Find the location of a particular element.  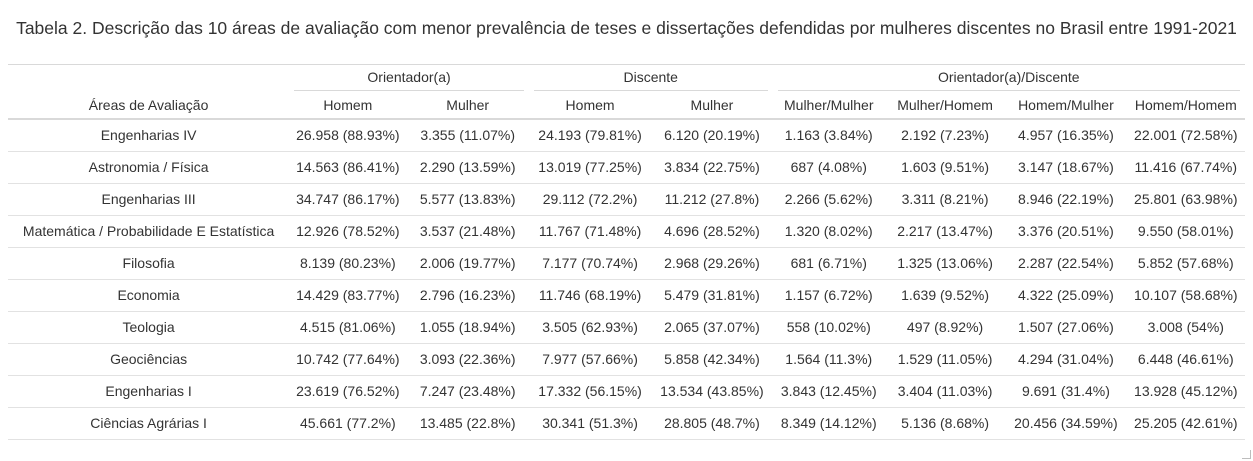

table-cell: 3.404 (11.03%) is located at coordinates (945, 391).